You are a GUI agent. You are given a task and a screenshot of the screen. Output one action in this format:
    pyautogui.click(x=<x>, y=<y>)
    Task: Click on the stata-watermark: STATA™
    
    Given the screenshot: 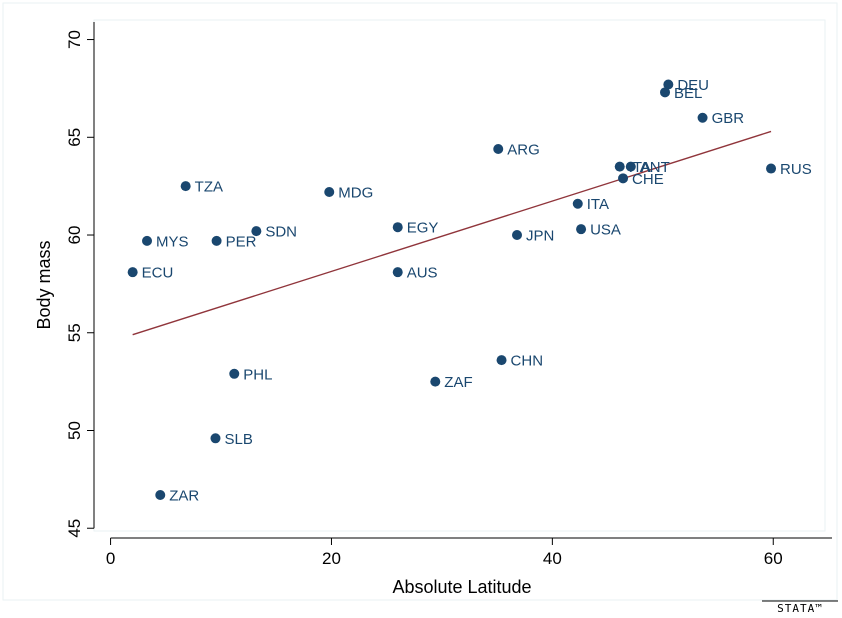 What is the action you would take?
    pyautogui.click(x=800, y=607)
    